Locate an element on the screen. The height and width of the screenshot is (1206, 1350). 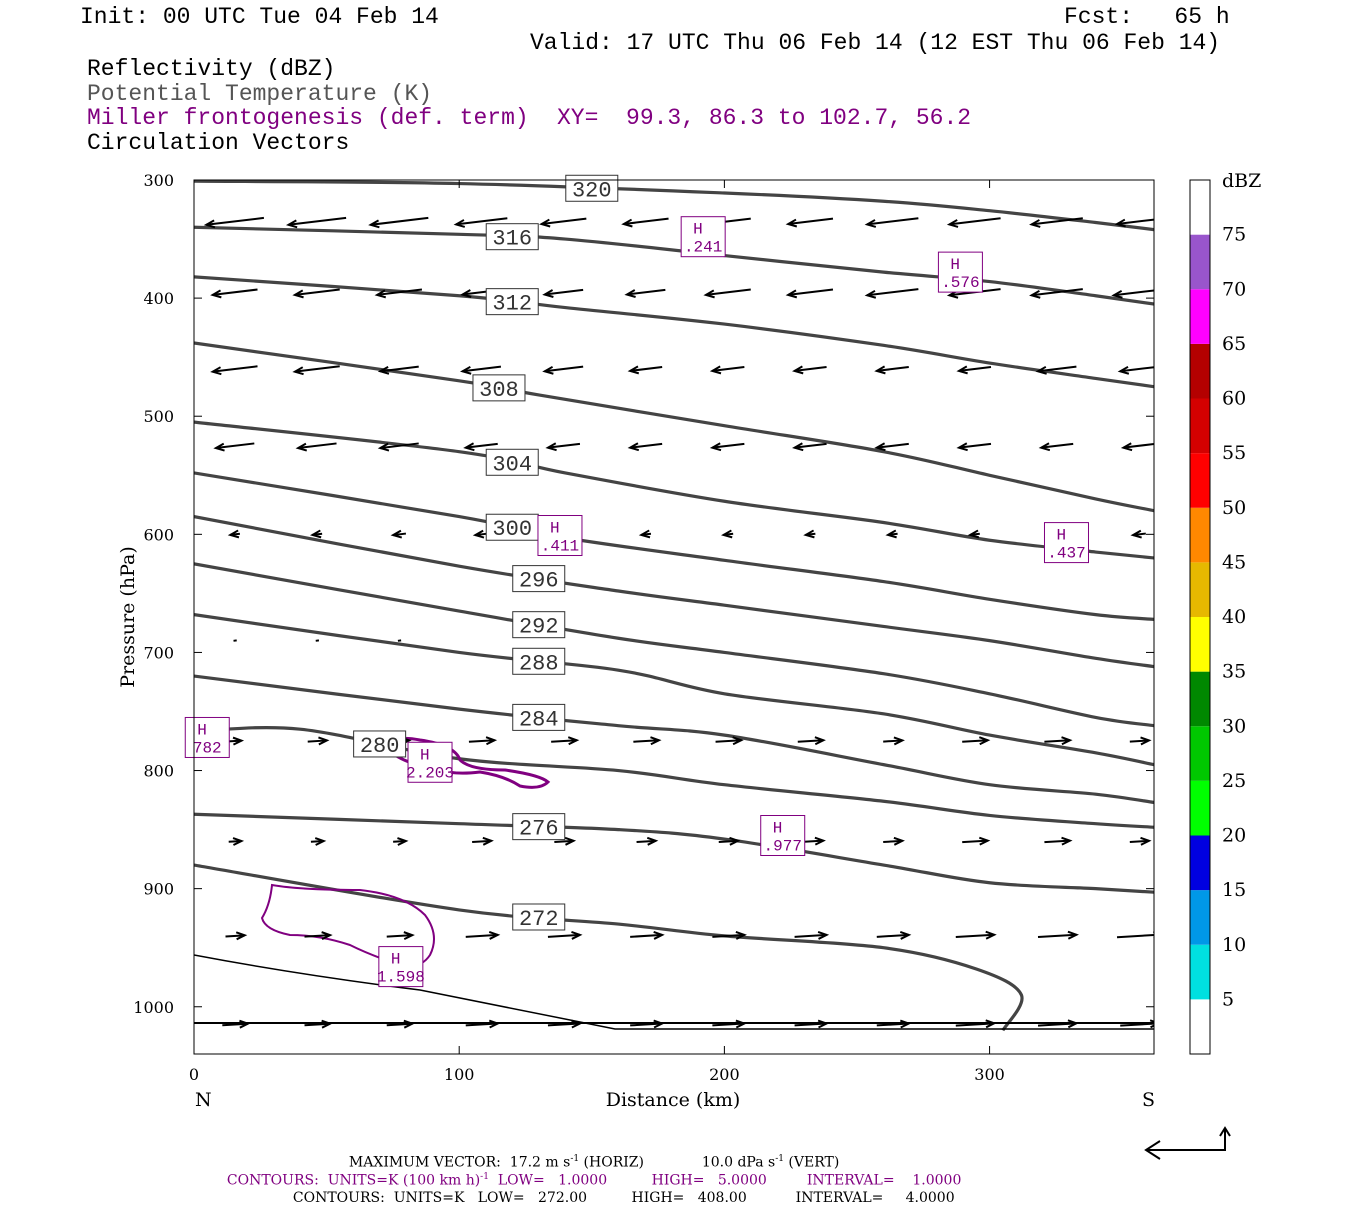
x-tick-label: 200 is located at coordinates (724, 1074).